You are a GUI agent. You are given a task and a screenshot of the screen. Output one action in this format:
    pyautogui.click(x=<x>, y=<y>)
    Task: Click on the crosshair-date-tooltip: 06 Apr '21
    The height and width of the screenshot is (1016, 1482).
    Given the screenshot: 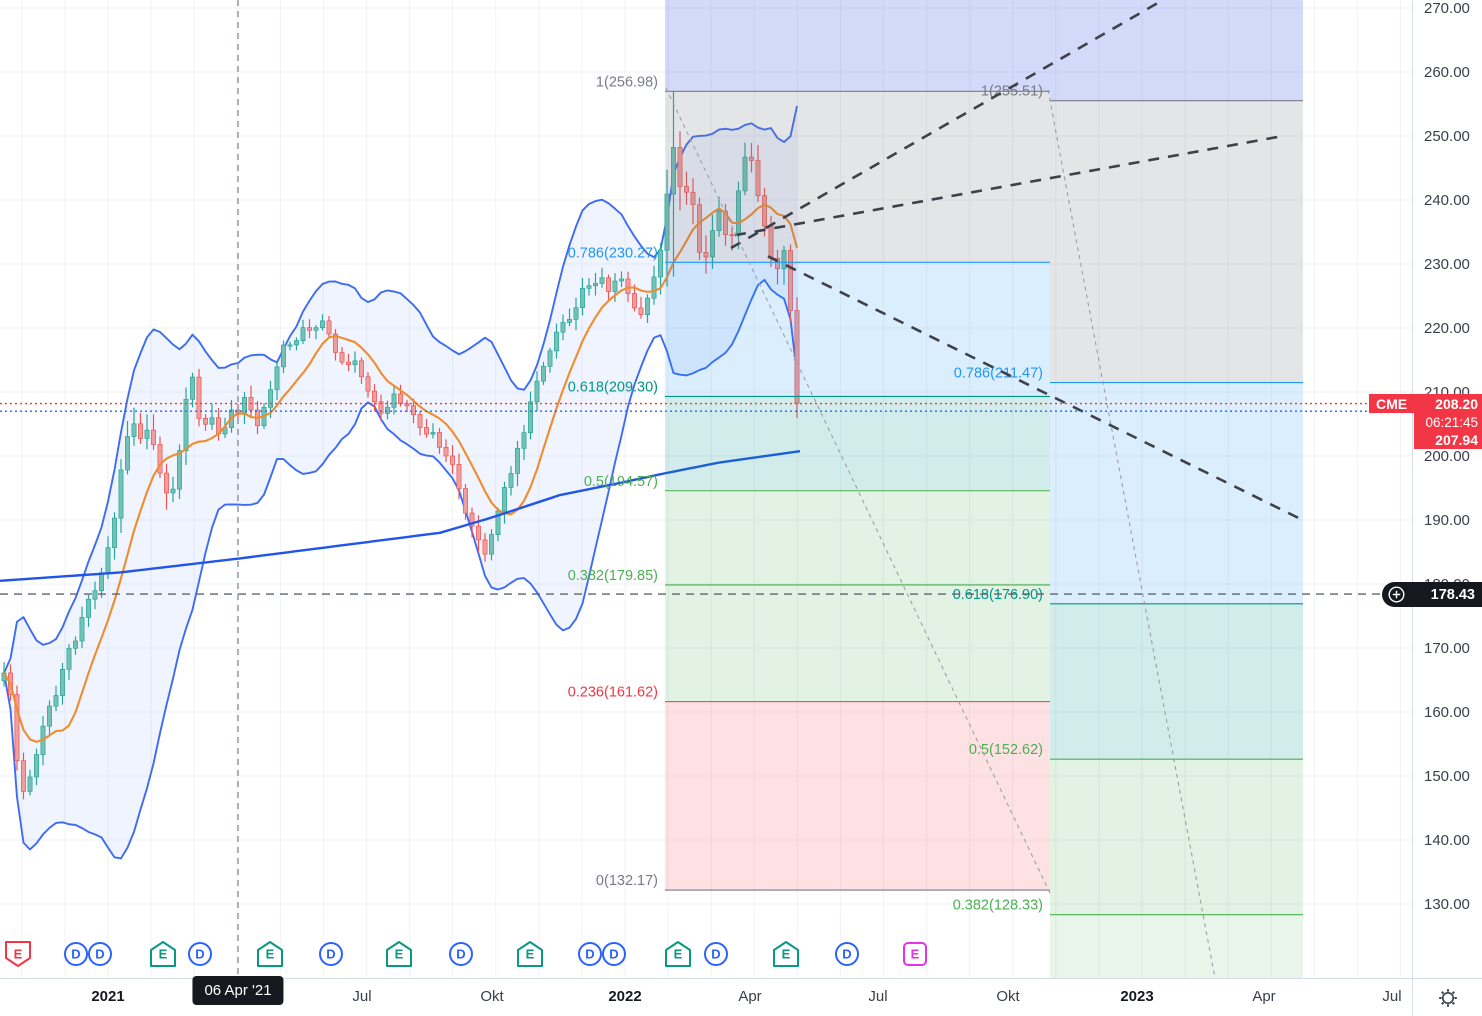 What is the action you would take?
    pyautogui.click(x=238, y=990)
    